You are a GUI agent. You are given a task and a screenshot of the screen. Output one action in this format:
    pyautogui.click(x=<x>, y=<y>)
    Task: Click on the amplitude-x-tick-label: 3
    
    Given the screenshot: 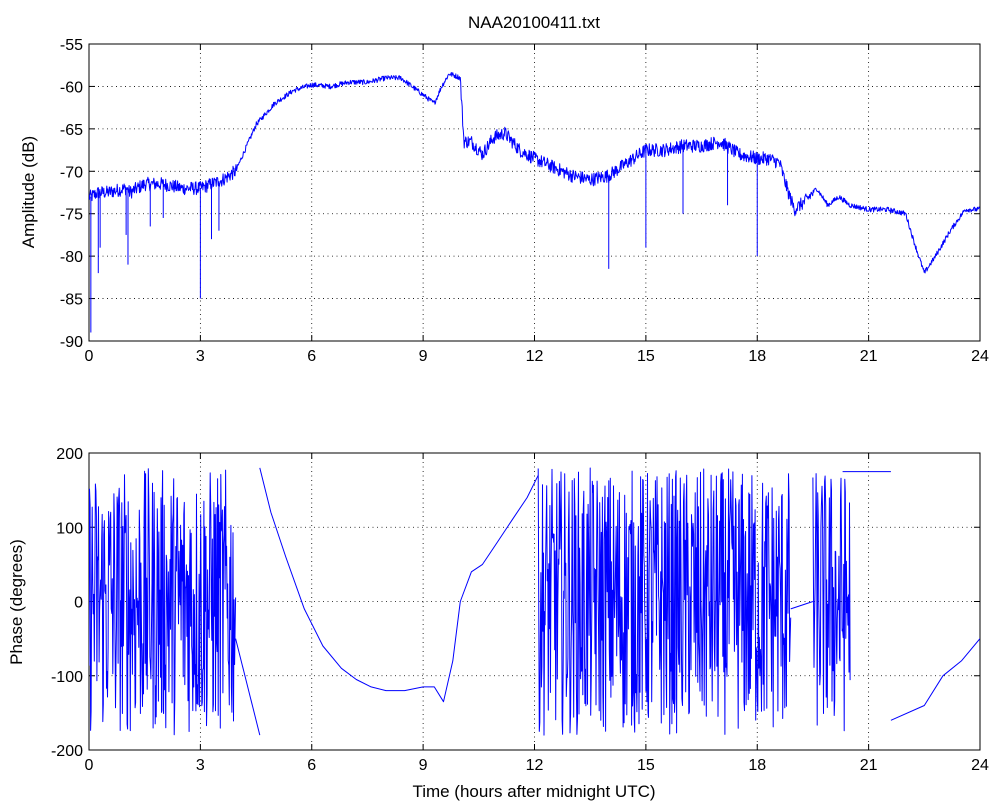 What is the action you would take?
    pyautogui.click(x=200, y=356)
    